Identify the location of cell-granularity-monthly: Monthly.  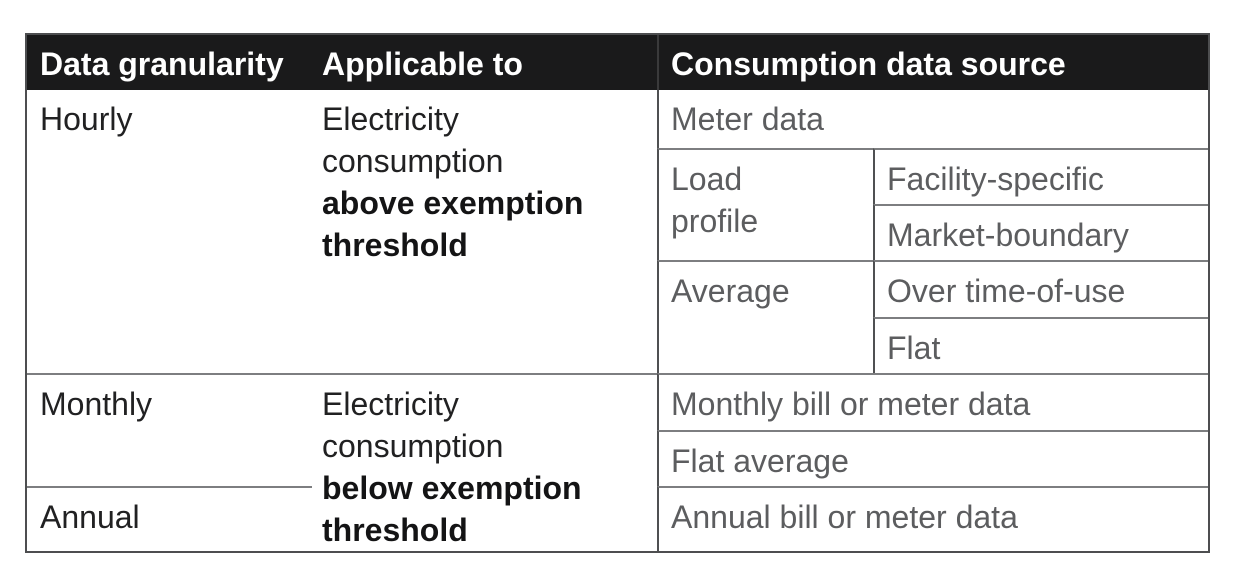
(169, 429).